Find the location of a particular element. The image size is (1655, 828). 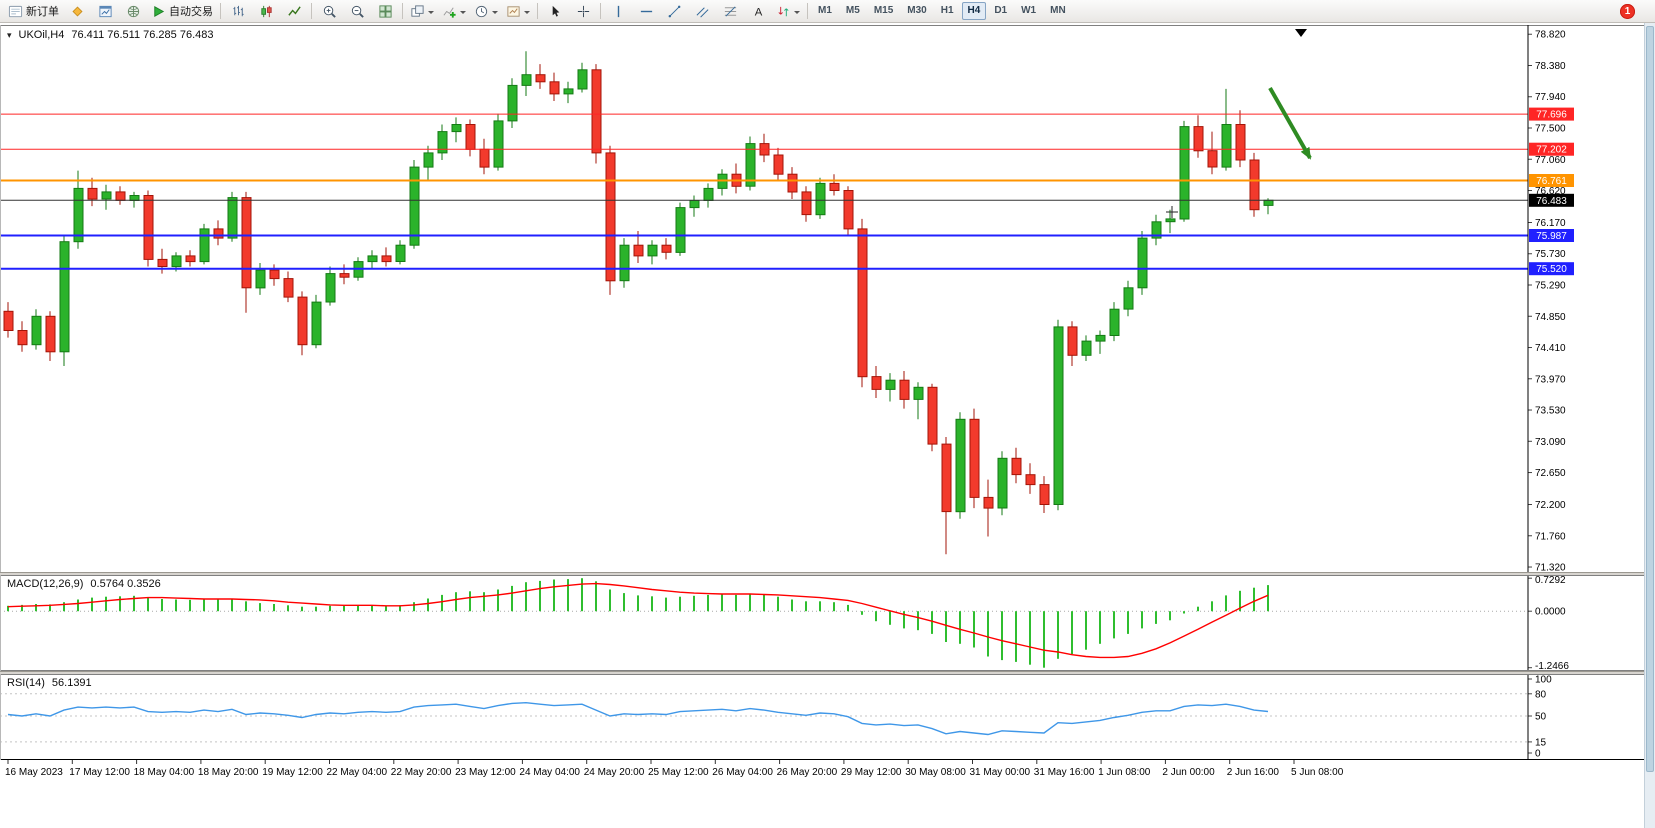

crosshair-tool-button is located at coordinates (583, 11).